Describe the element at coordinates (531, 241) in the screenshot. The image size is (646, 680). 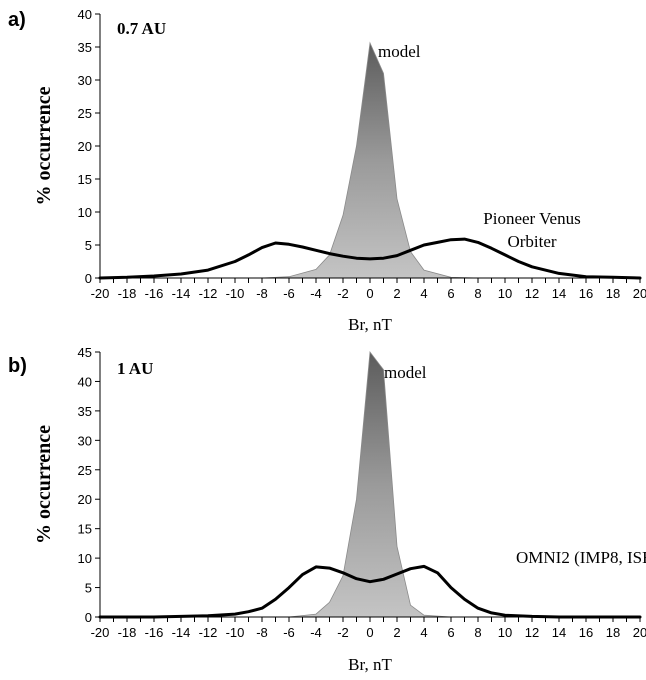
I see `series-annotation: Orbiter` at that location.